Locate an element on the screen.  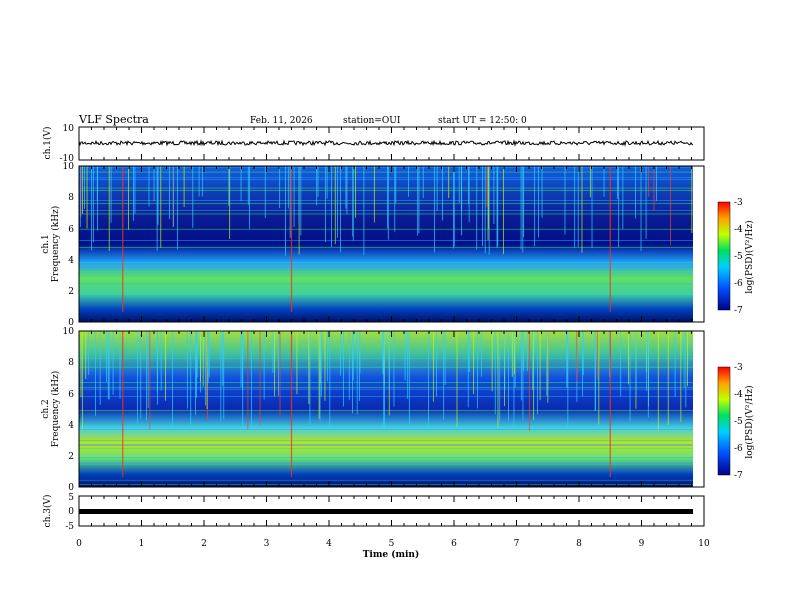
ch1-ytick-0: 0 is located at coordinates (71, 323).